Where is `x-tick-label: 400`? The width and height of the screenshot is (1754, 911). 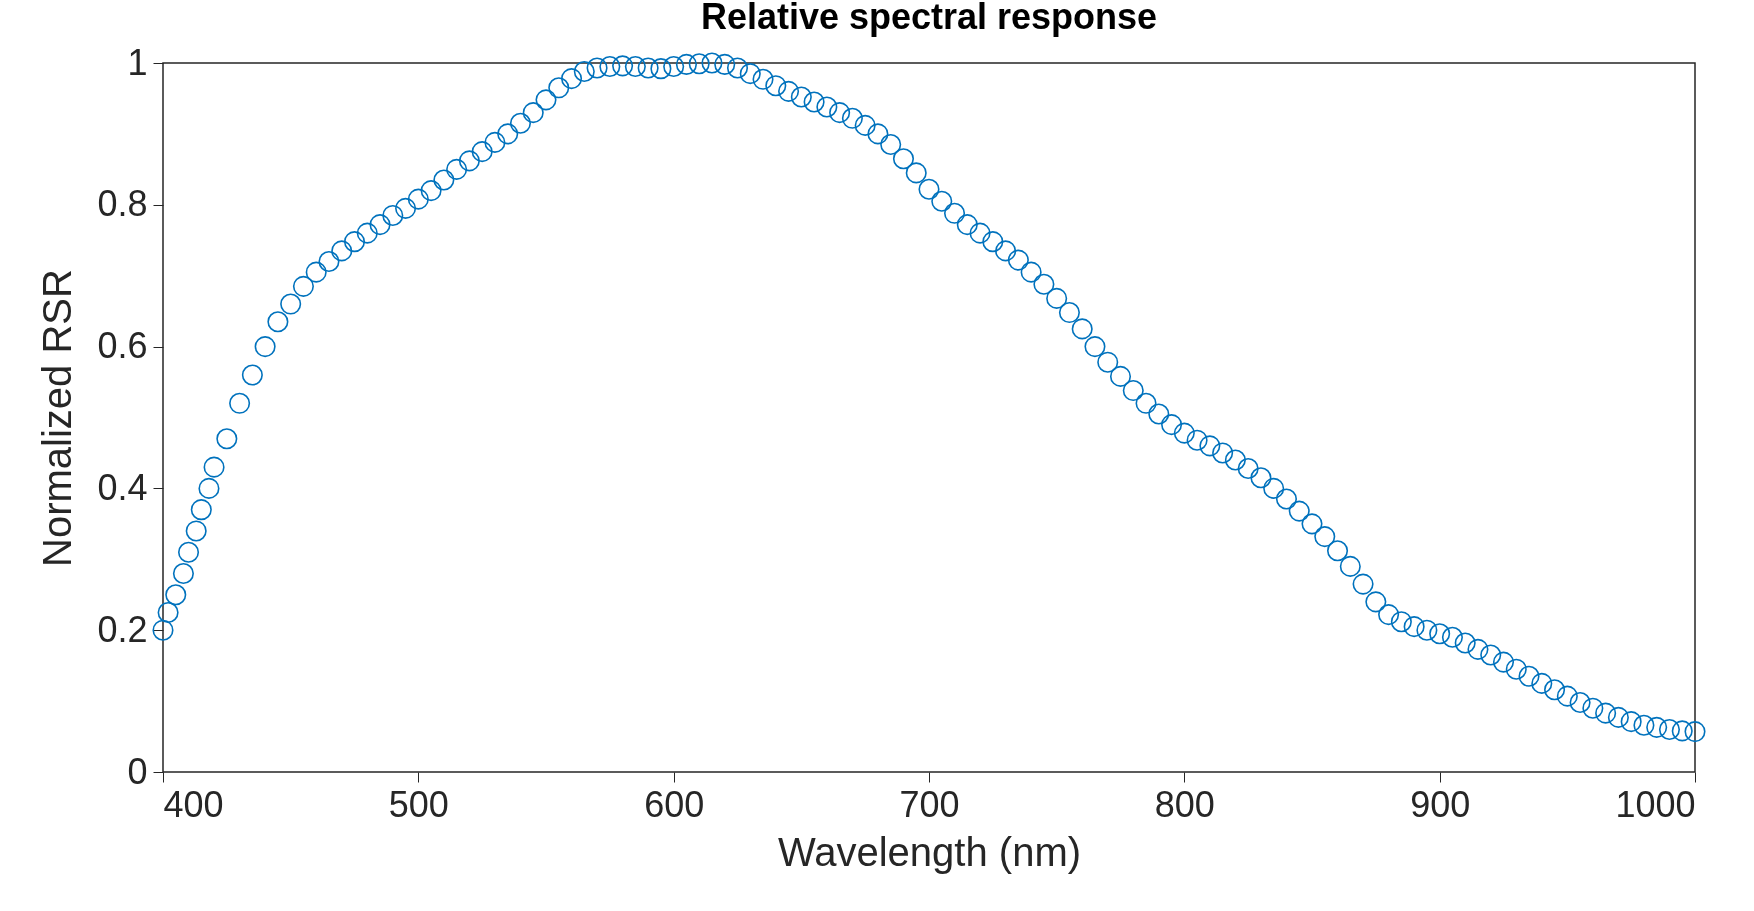 x-tick-label: 400 is located at coordinates (193, 804).